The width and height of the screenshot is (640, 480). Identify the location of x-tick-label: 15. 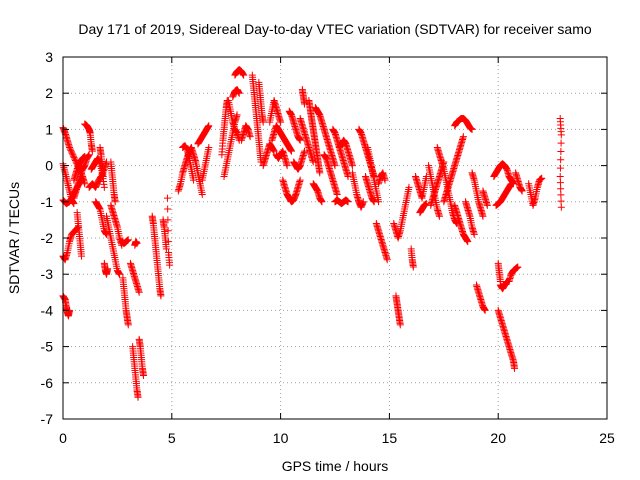
(390, 438).